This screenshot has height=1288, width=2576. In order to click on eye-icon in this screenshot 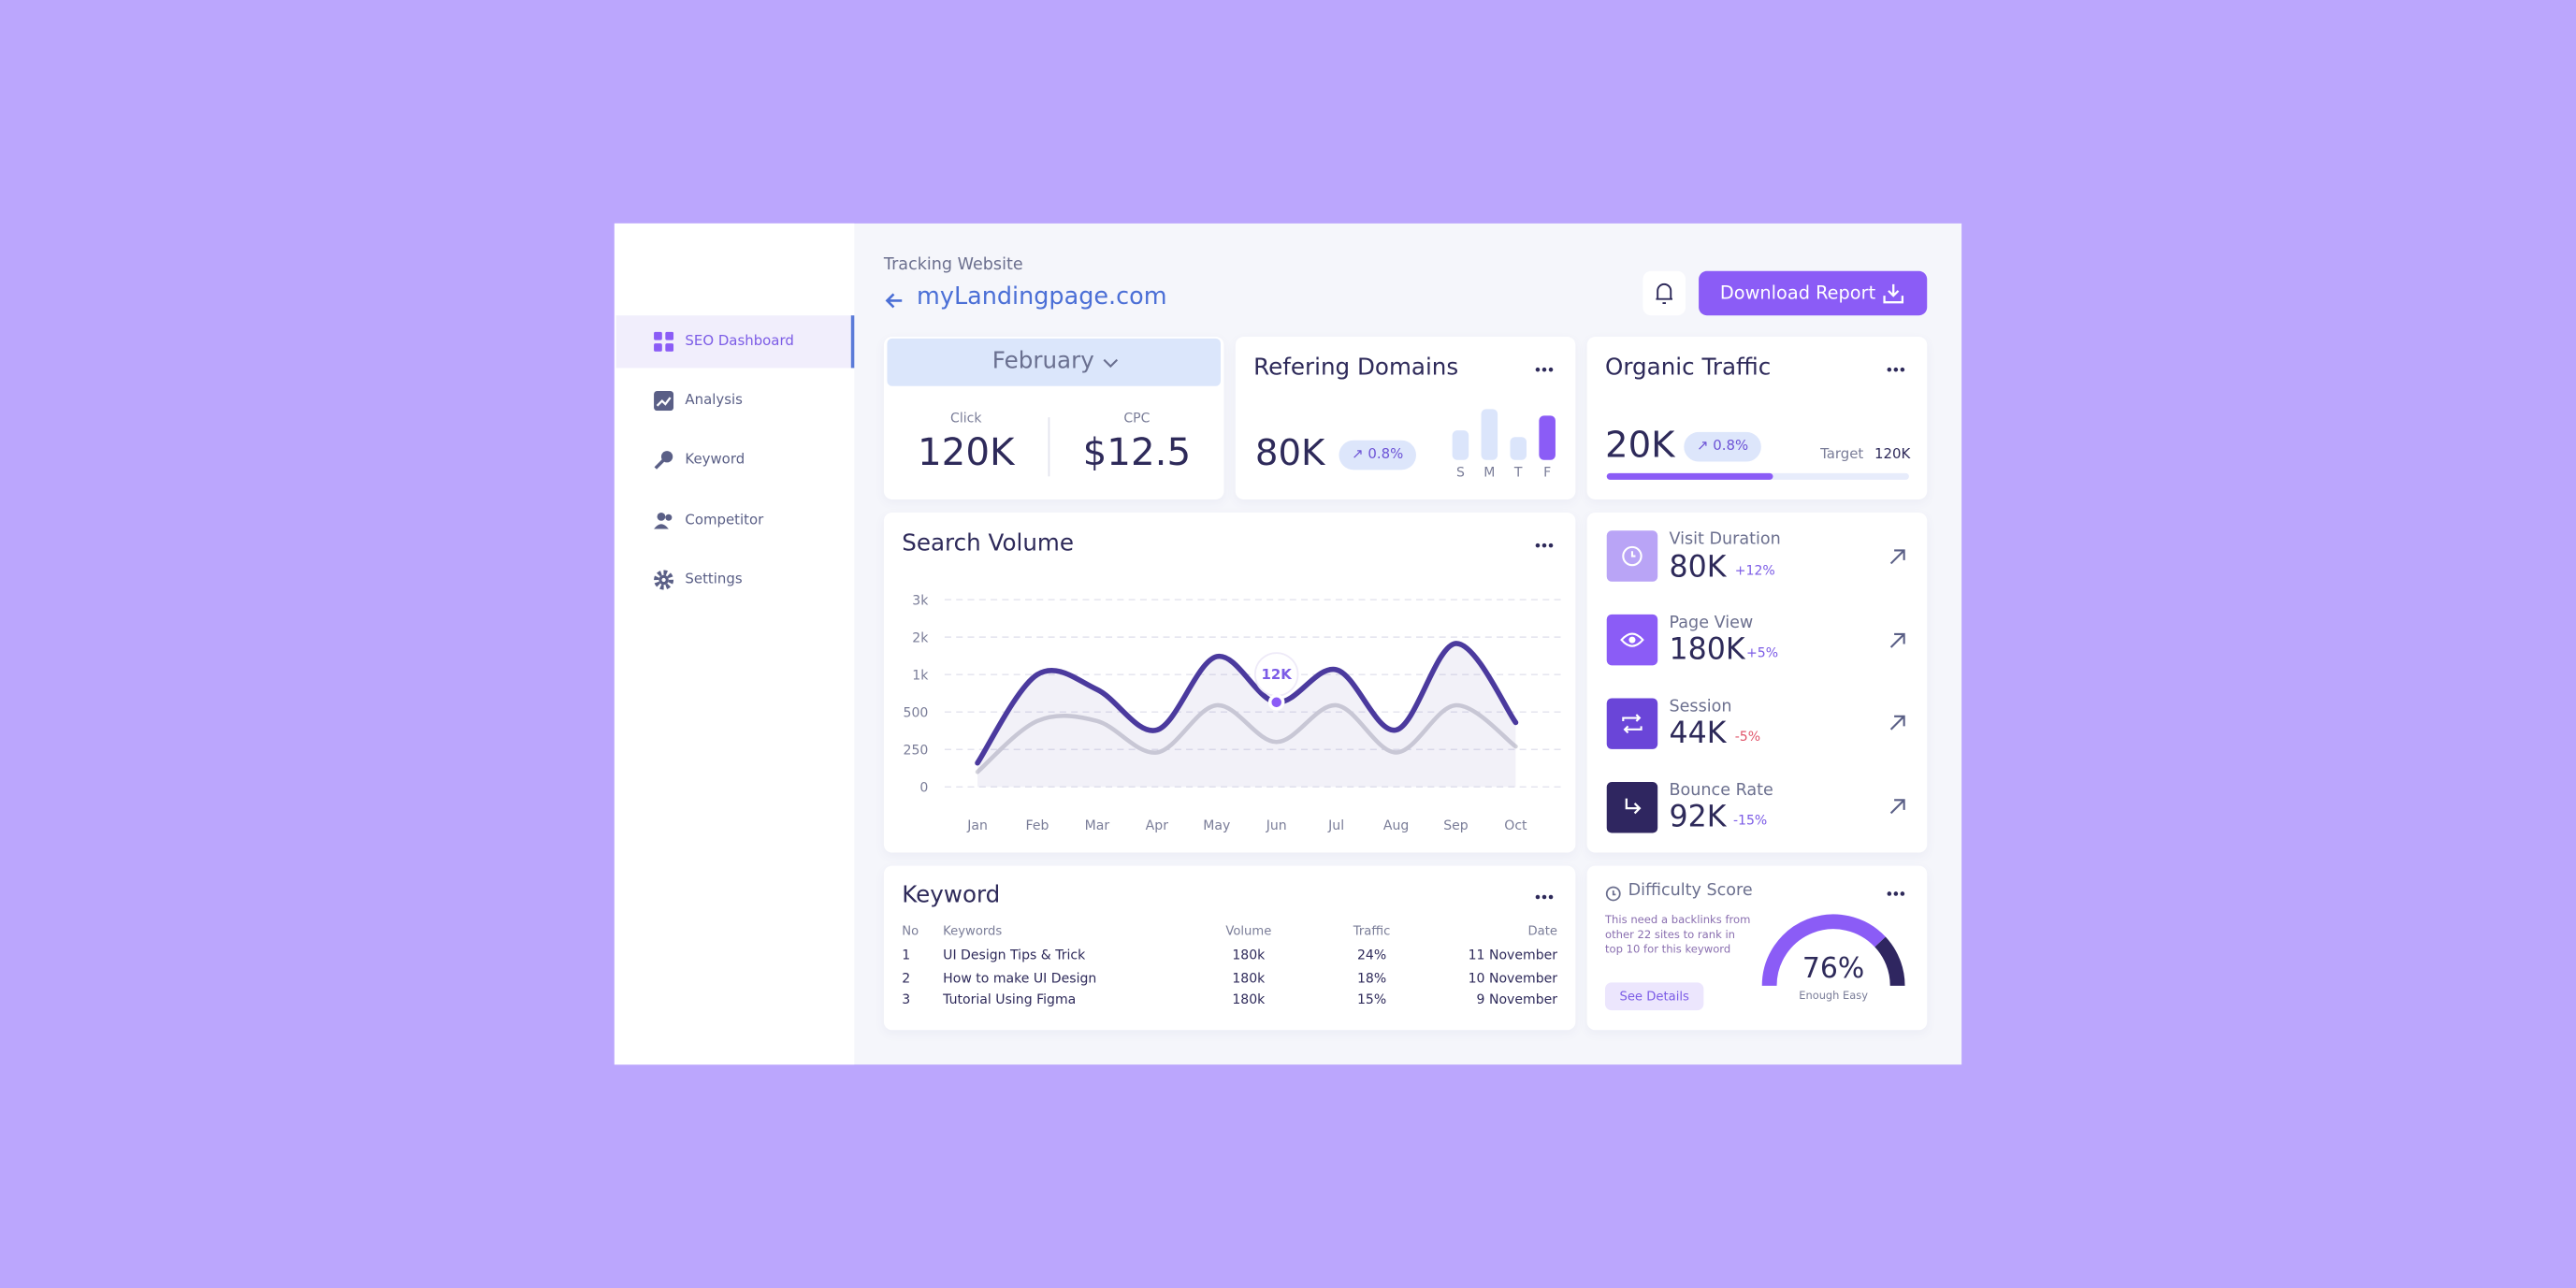, I will do `click(1632, 640)`.